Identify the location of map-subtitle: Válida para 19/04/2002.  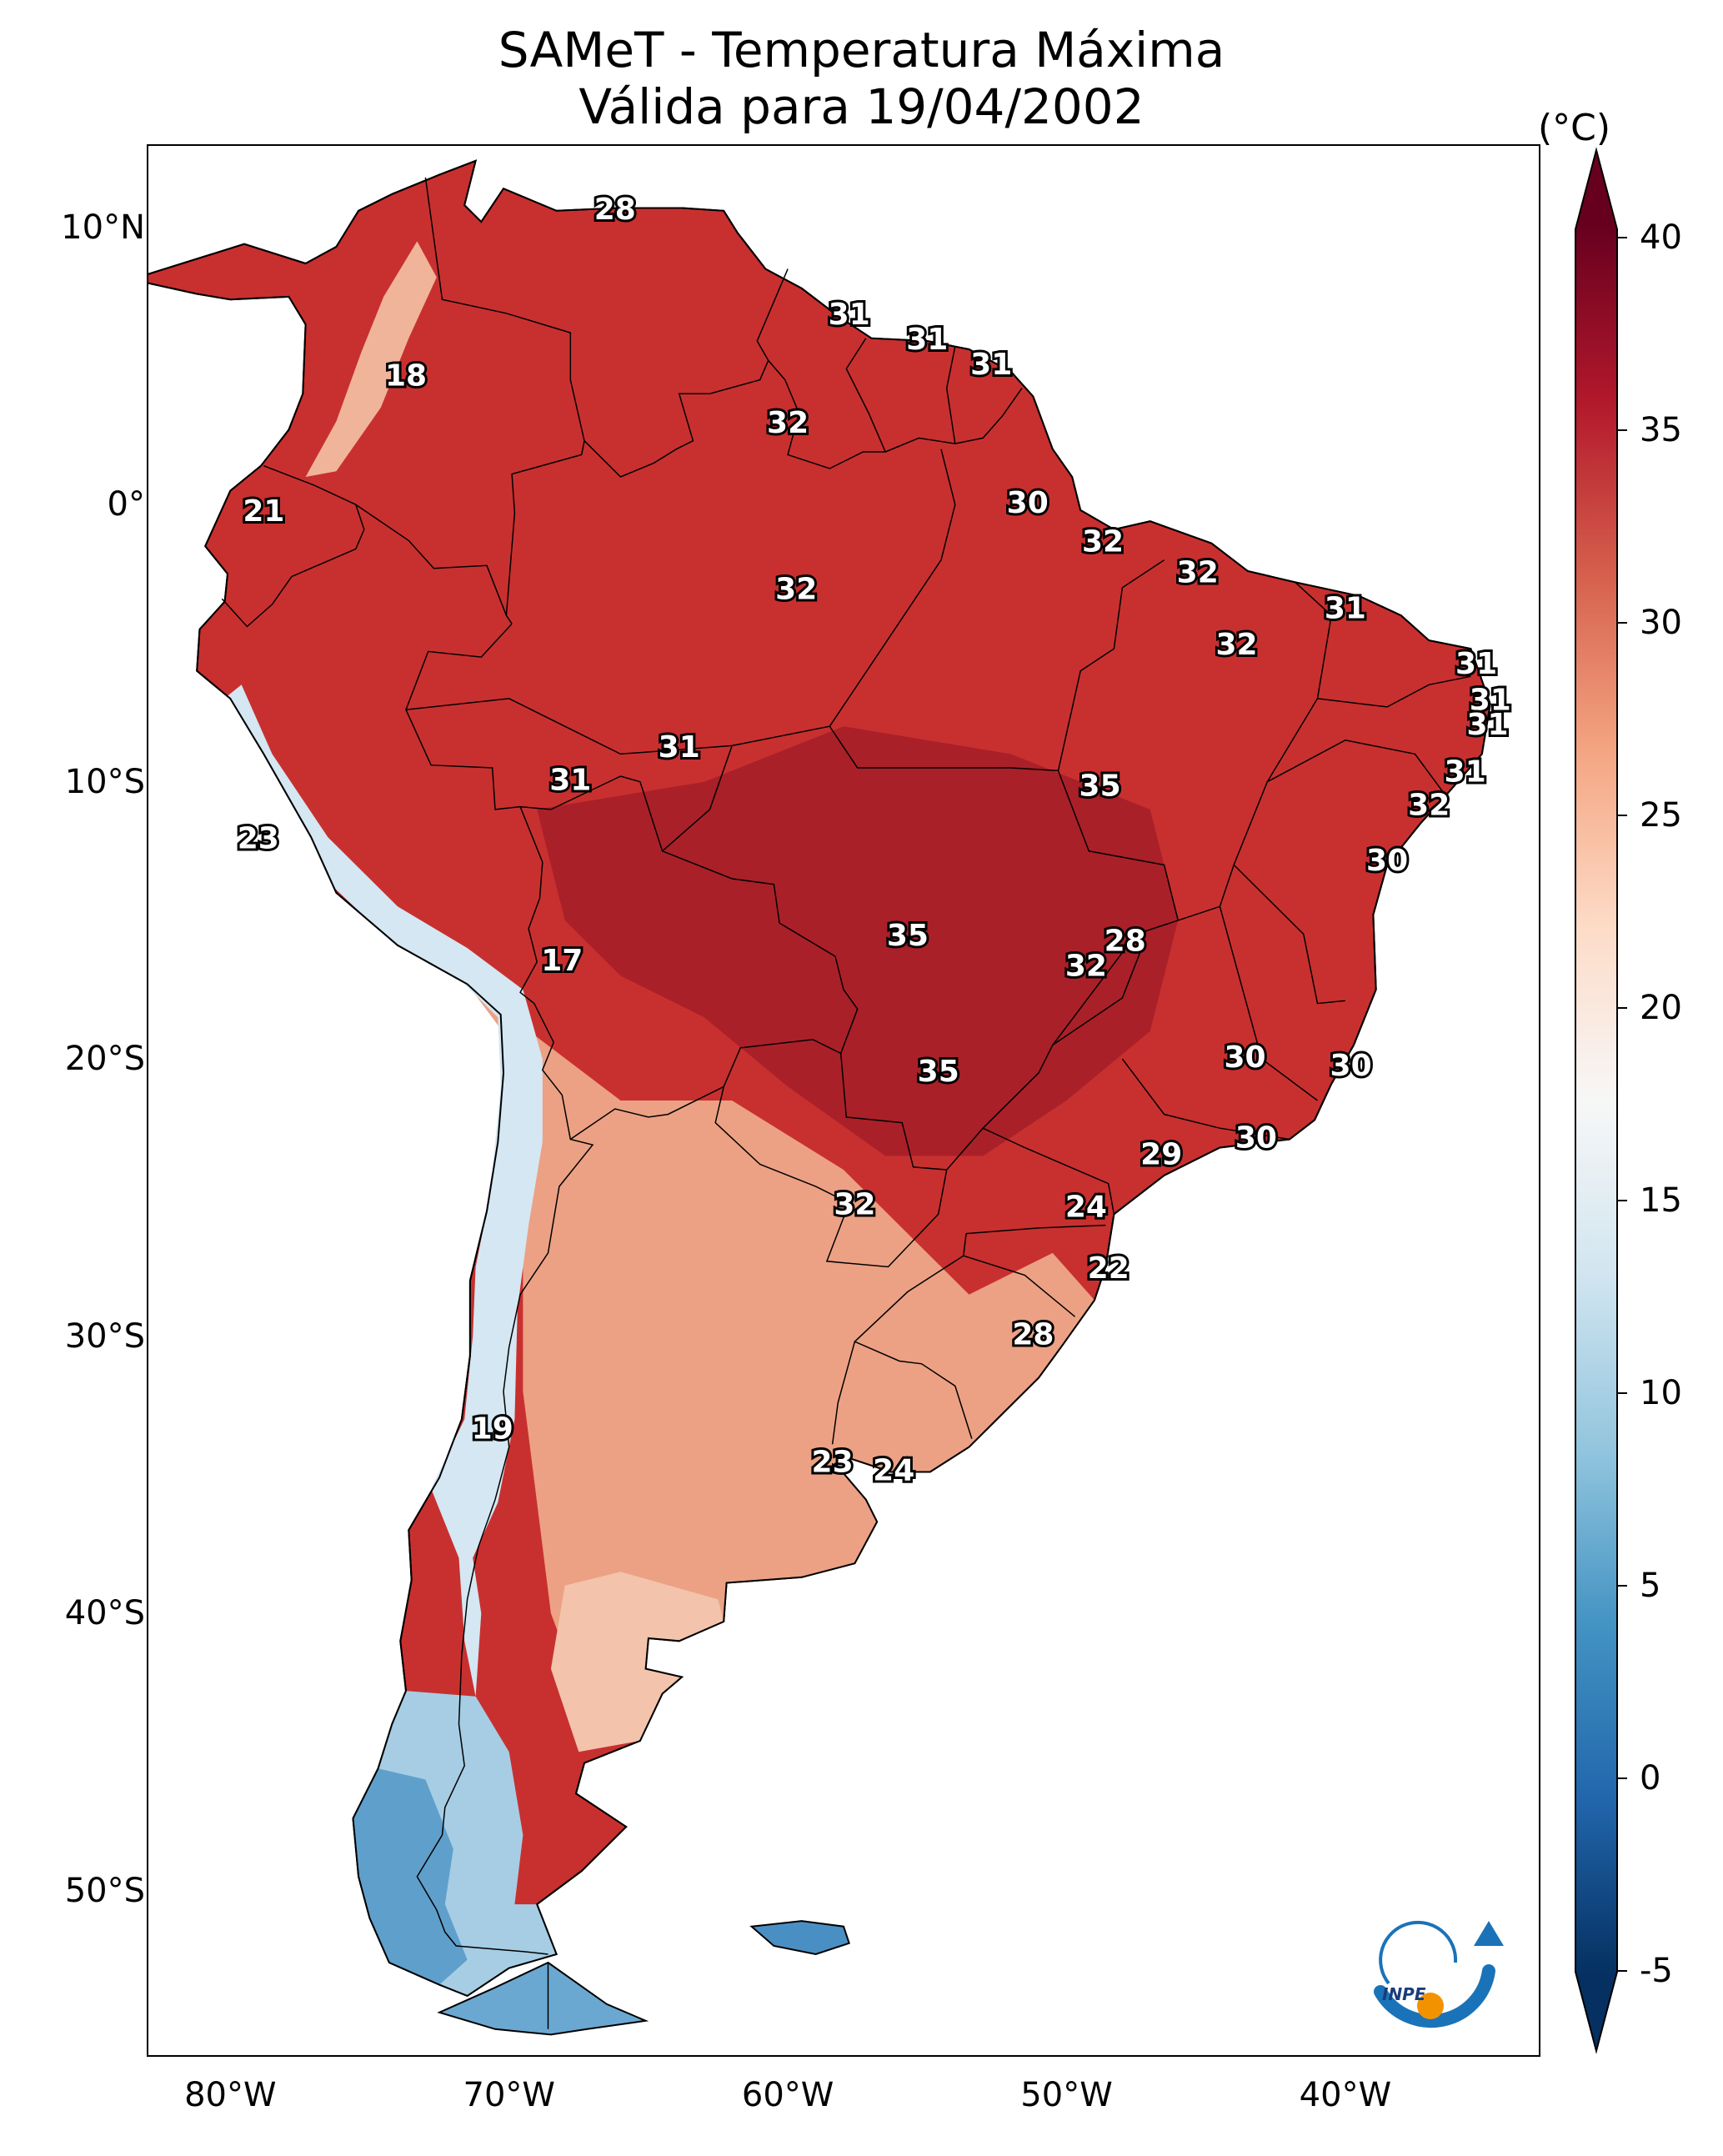
(861, 106).